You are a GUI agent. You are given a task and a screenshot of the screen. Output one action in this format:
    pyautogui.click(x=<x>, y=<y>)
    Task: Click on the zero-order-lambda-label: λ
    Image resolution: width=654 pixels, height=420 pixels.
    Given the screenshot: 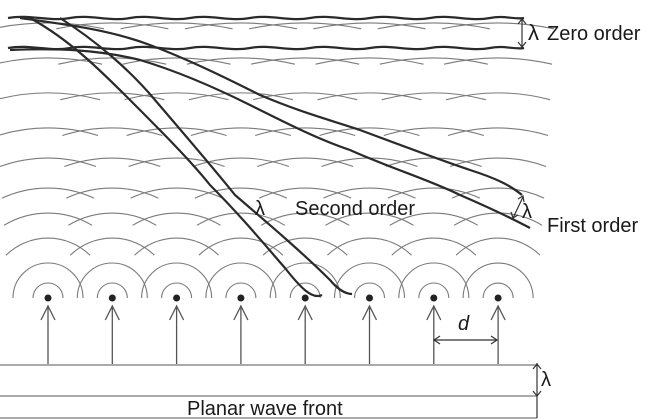 What is the action you would take?
    pyautogui.click(x=533, y=32)
    